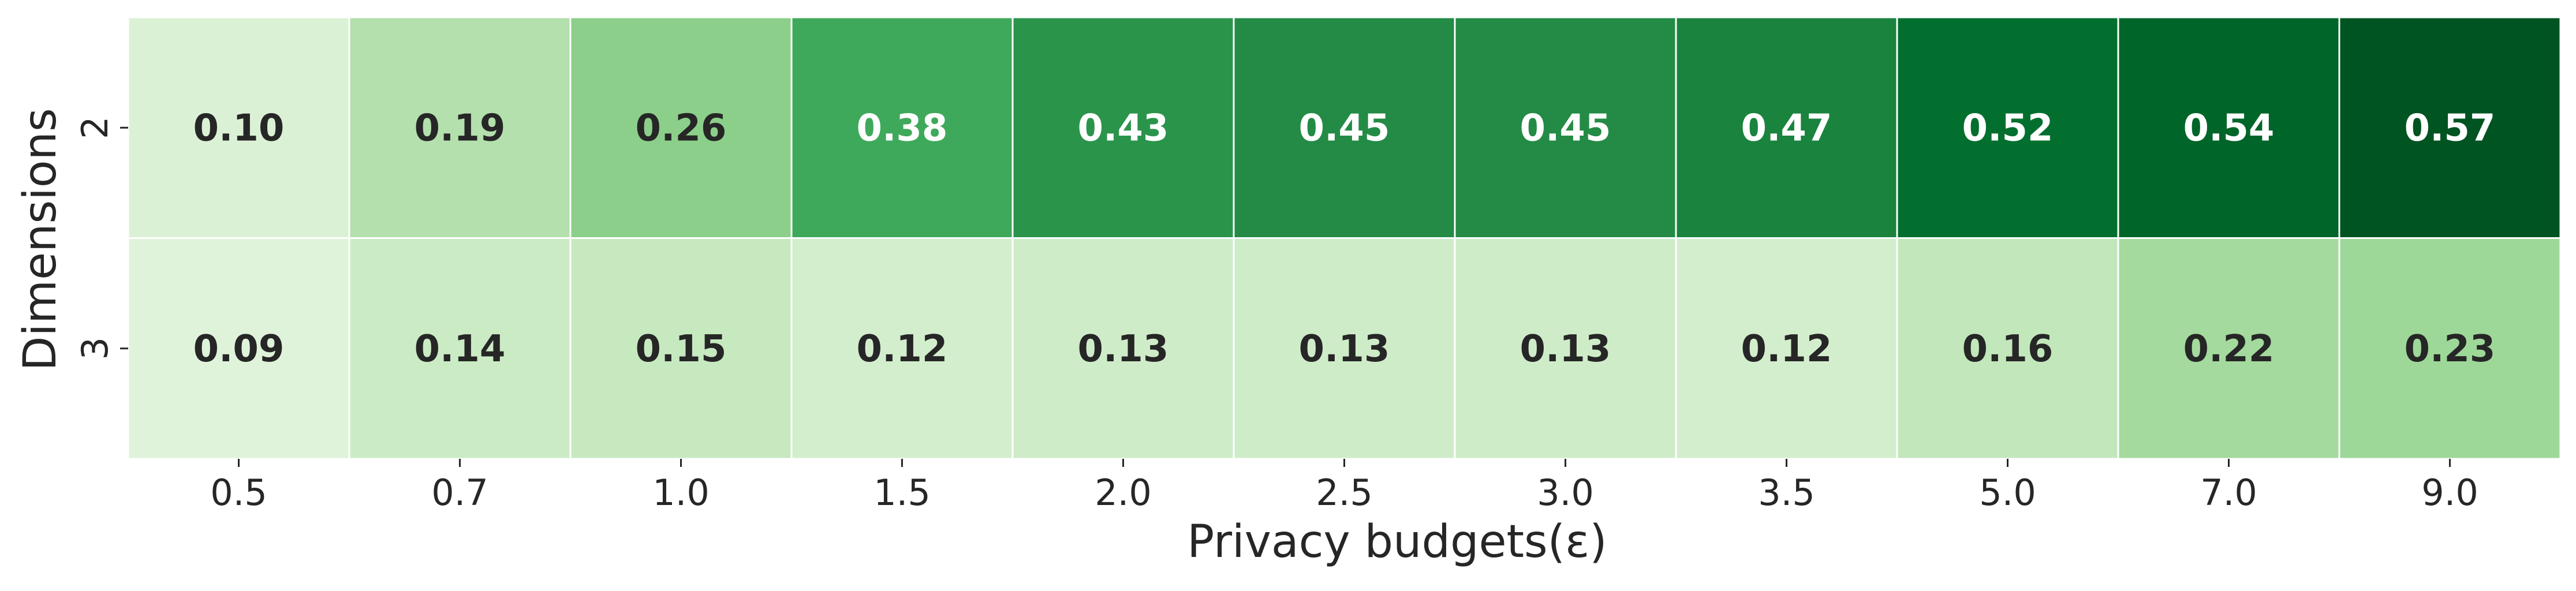 Image resolution: width=2576 pixels, height=591 pixels. Describe the element at coordinates (2449, 493) in the screenshot. I see `x-tick-label: 9.0` at that location.